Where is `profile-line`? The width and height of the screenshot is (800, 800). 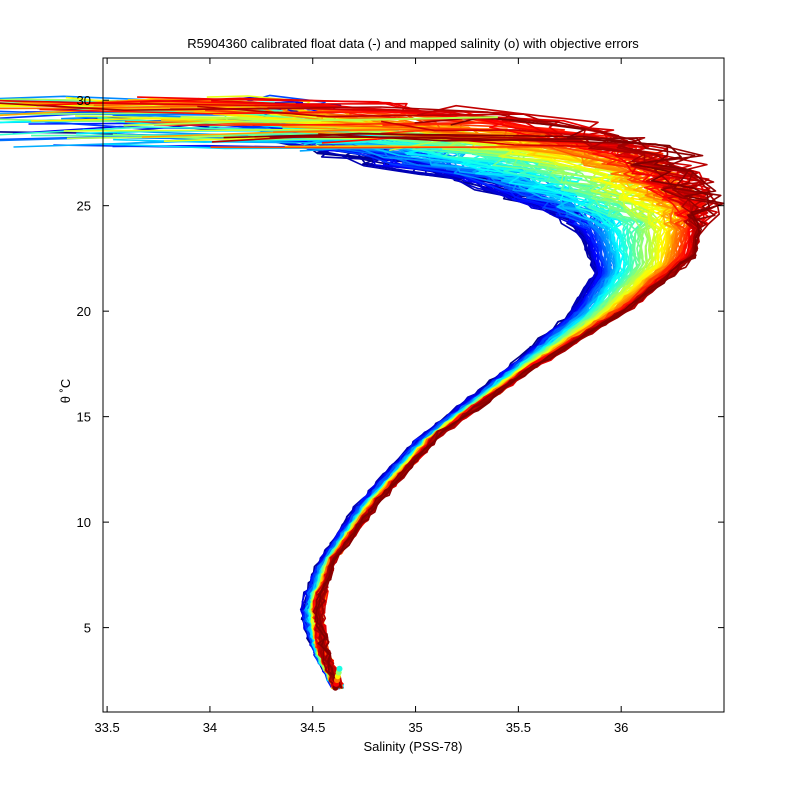 profile-line is located at coordinates (310, 121).